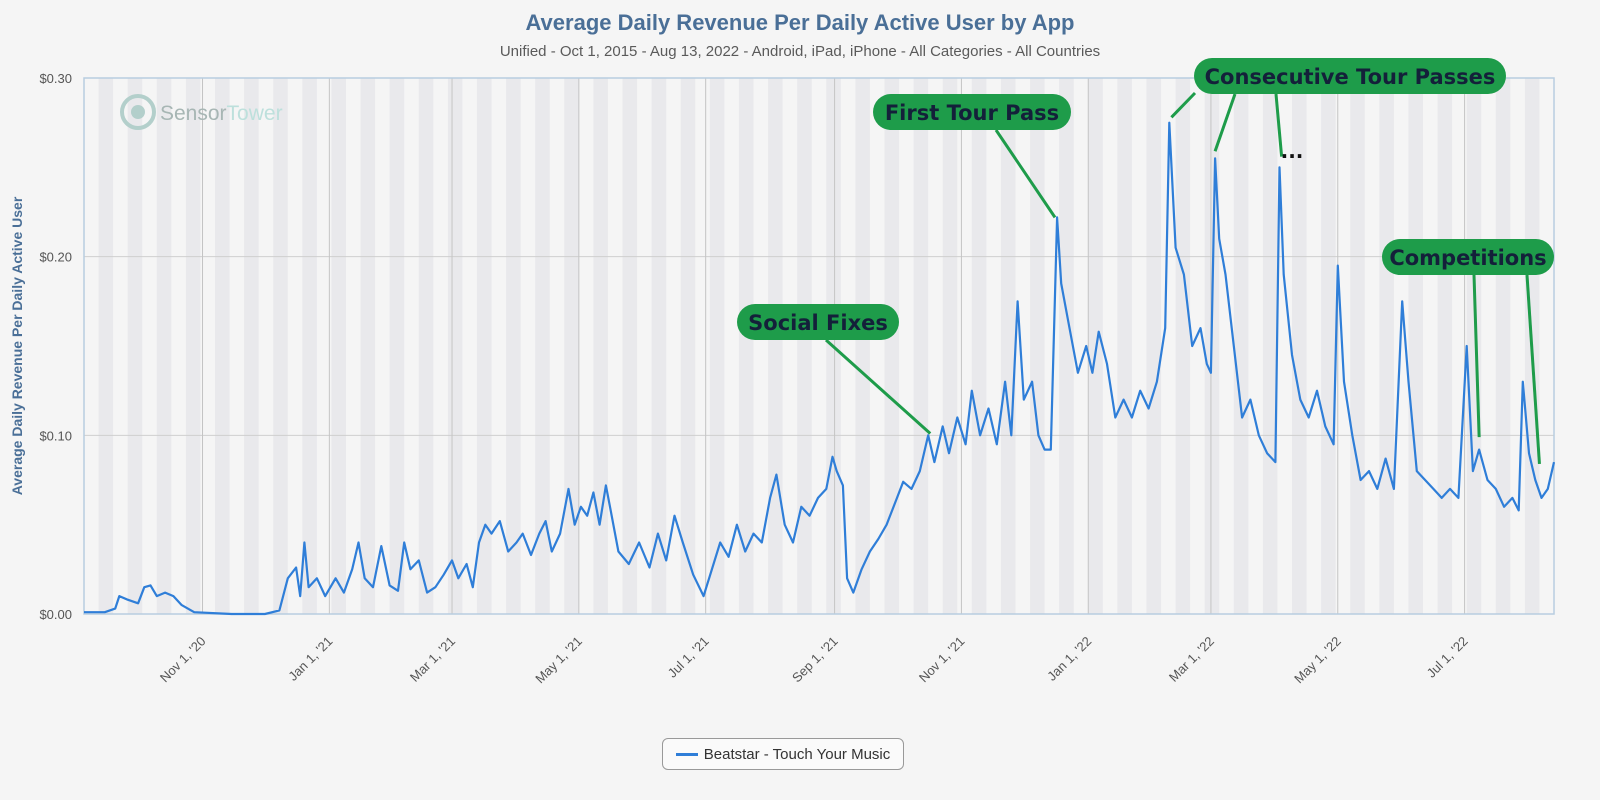  Describe the element at coordinates (55, 614) in the screenshot. I see `y-tick-label: $0.00` at that location.